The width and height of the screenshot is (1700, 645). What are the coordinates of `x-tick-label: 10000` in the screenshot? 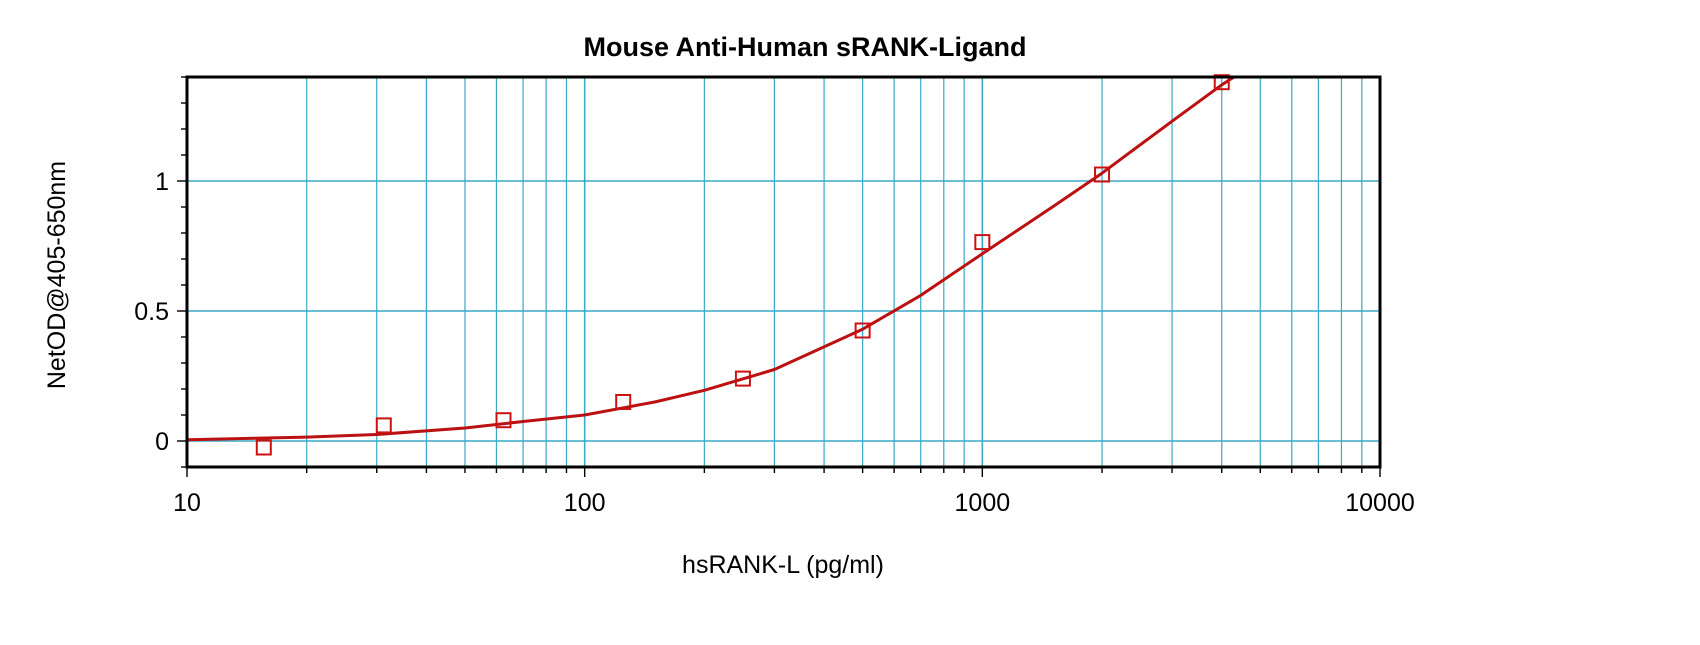 It's located at (1380, 503).